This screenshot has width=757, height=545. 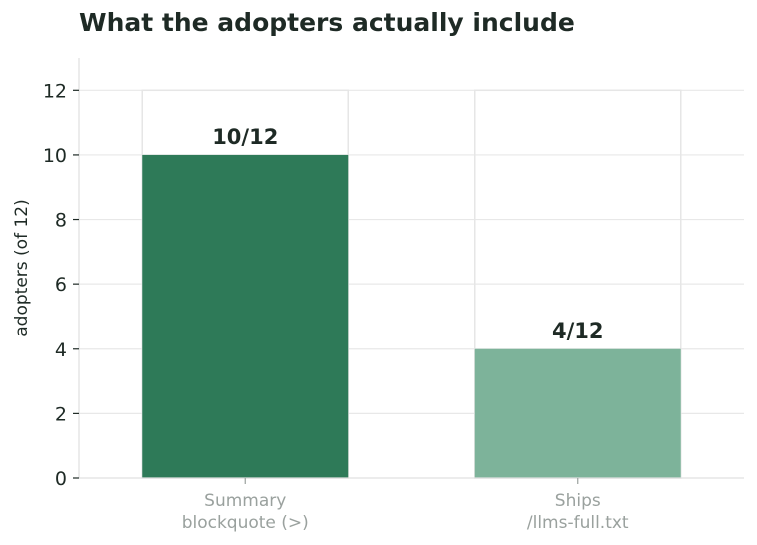 I want to click on y-axis-title: adopters (of 12), so click(x=22, y=267).